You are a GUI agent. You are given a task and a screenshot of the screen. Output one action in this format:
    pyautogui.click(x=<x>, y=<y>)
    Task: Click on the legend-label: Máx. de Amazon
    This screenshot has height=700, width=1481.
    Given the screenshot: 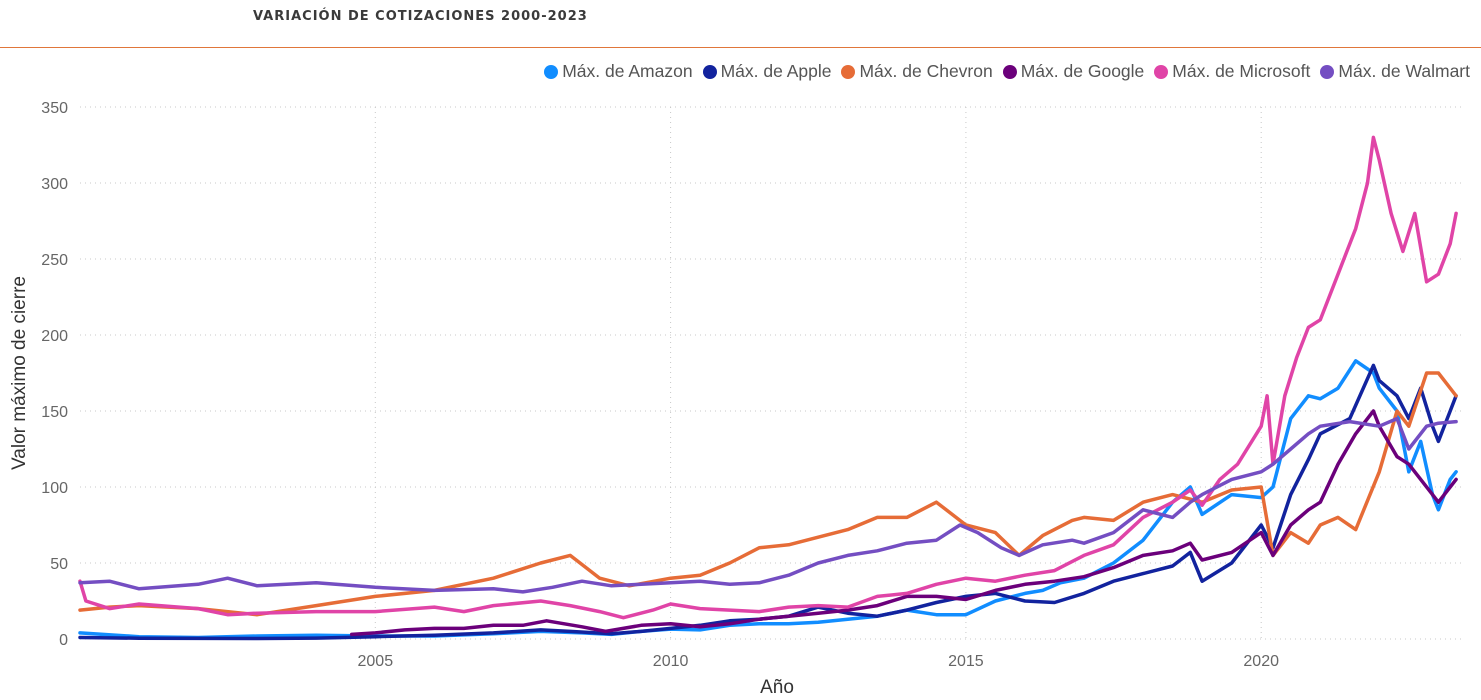 What is the action you would take?
    pyautogui.click(x=627, y=71)
    